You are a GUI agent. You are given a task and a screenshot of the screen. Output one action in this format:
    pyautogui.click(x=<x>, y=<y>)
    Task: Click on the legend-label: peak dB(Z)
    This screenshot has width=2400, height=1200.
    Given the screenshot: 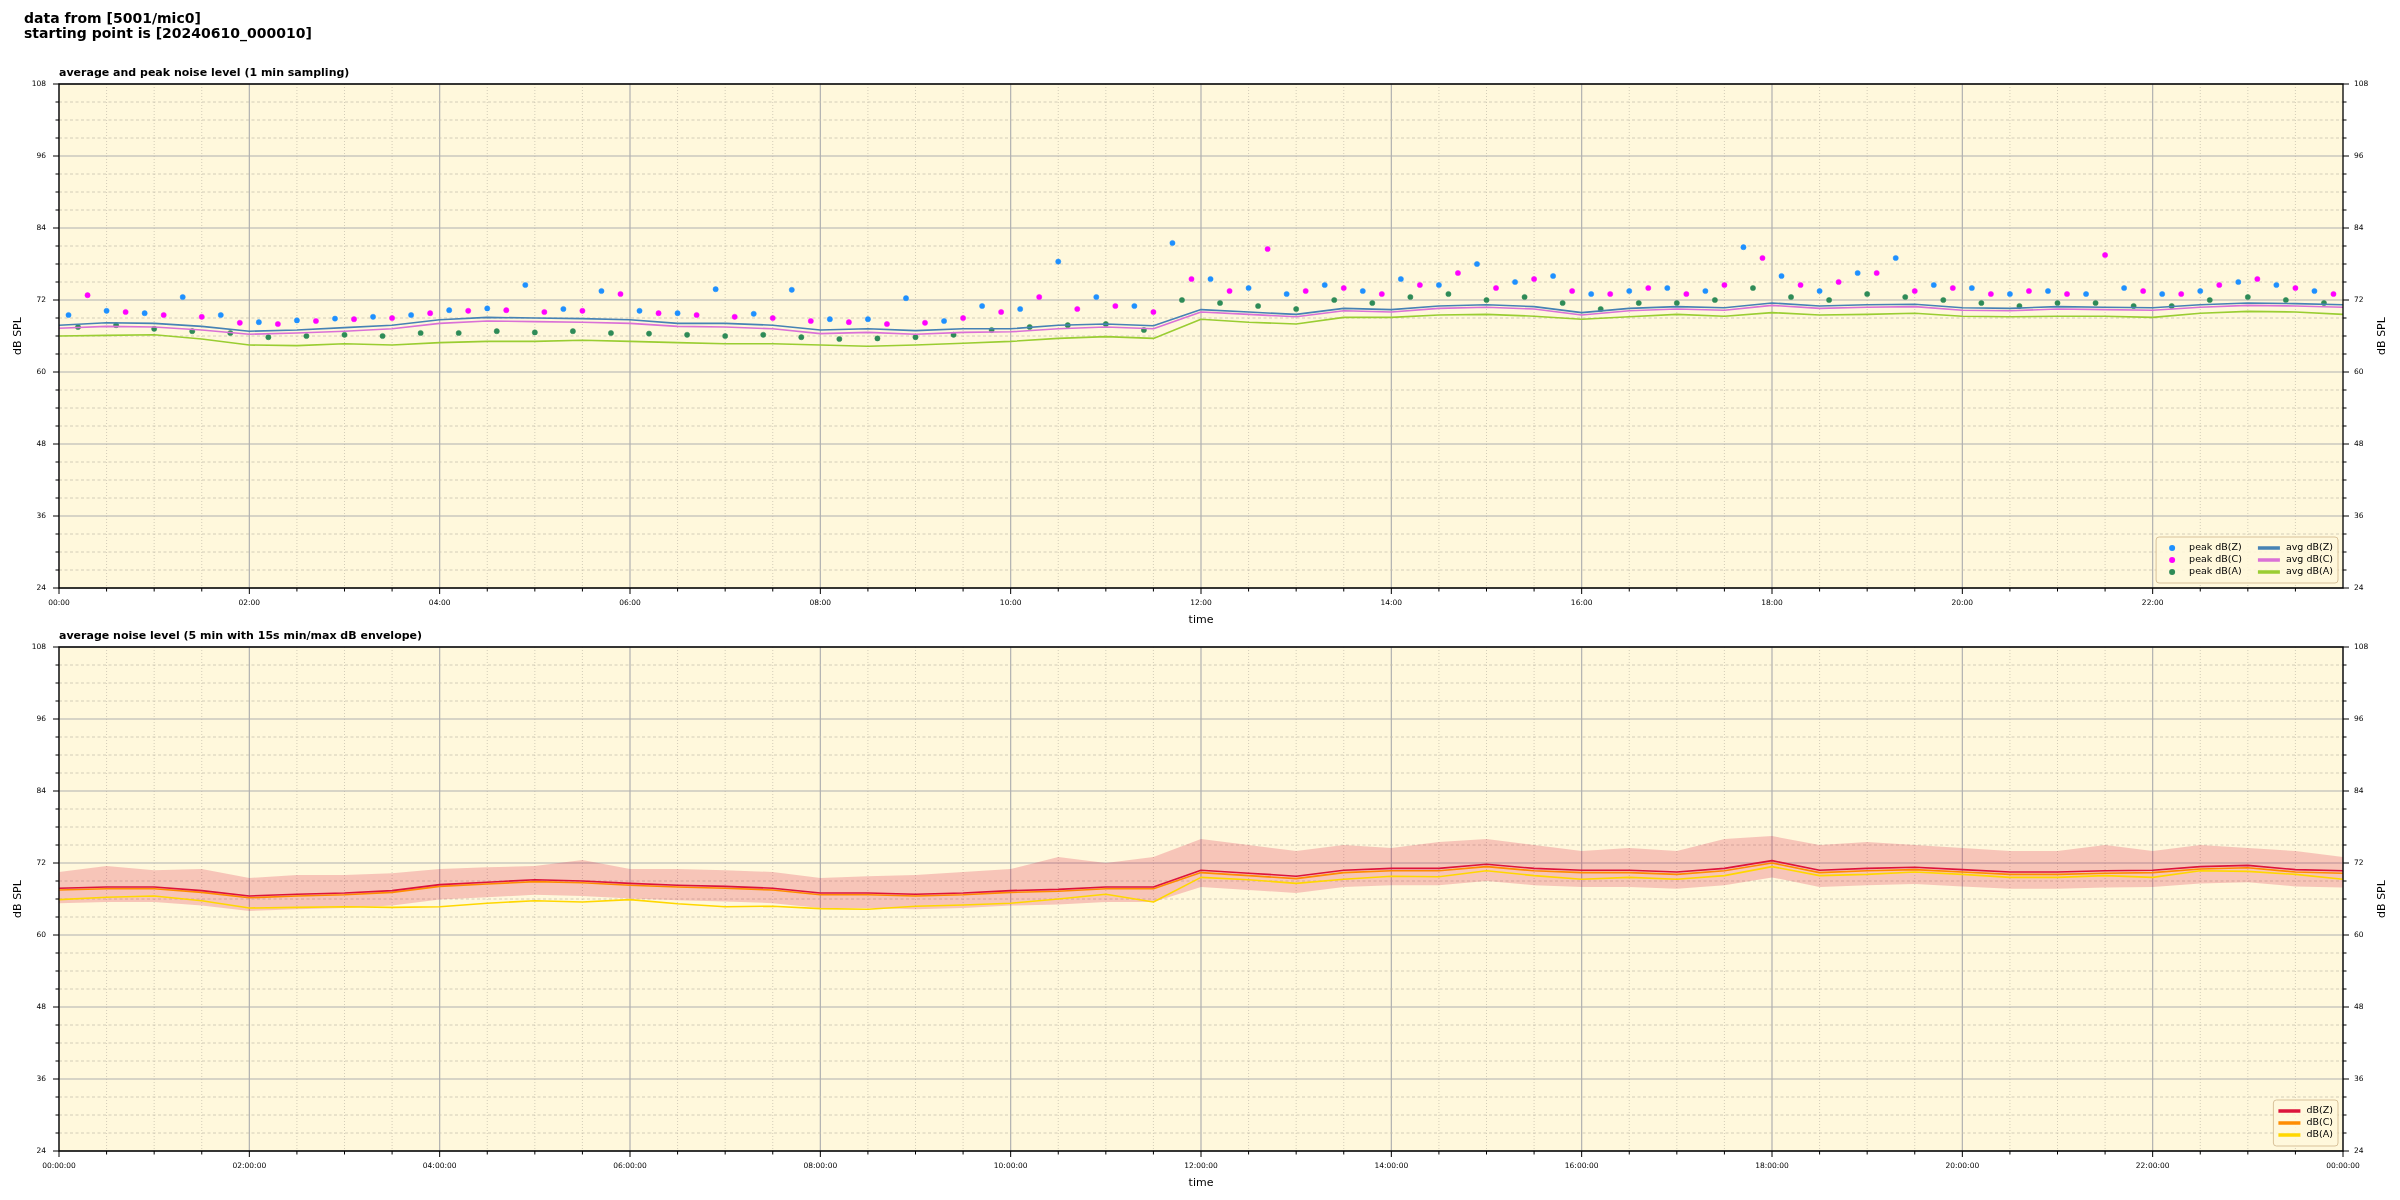 What is the action you would take?
    pyautogui.click(x=2215, y=547)
    